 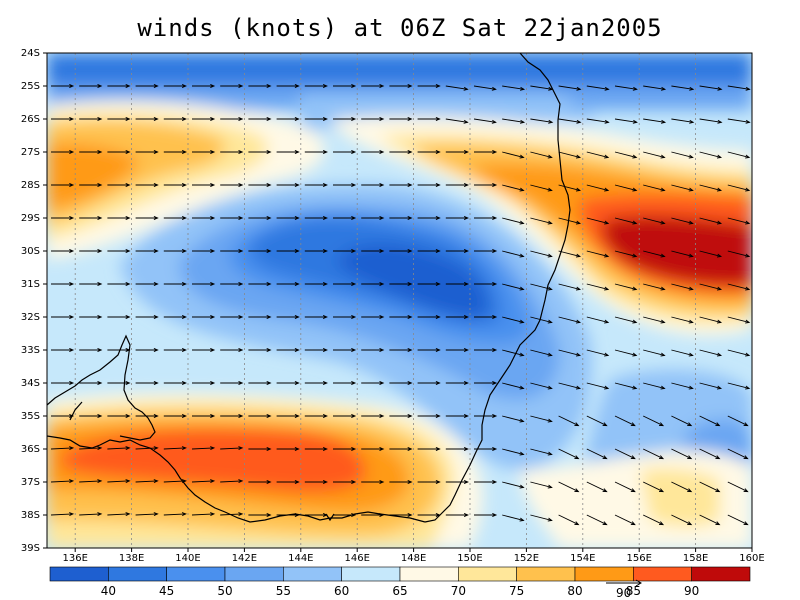 What do you see at coordinates (30, 218) in the screenshot?
I see `lat-tick-label: 29S` at bounding box center [30, 218].